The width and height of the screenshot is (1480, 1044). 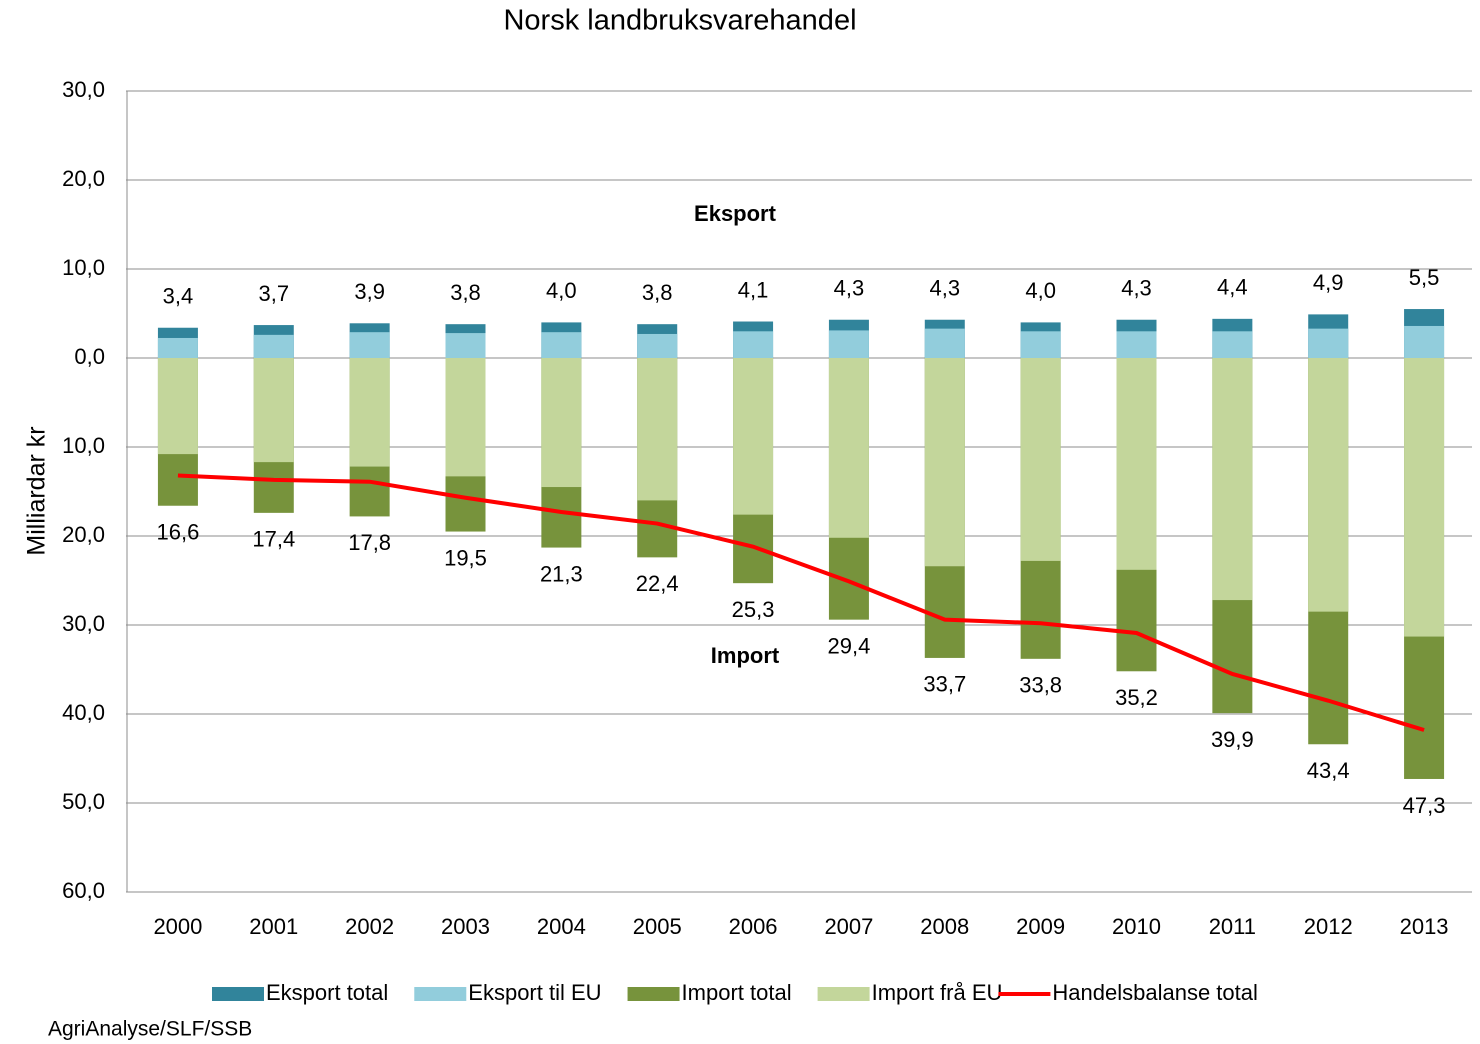 What do you see at coordinates (849, 645) in the screenshot?
I see `data-label: 29,4` at bounding box center [849, 645].